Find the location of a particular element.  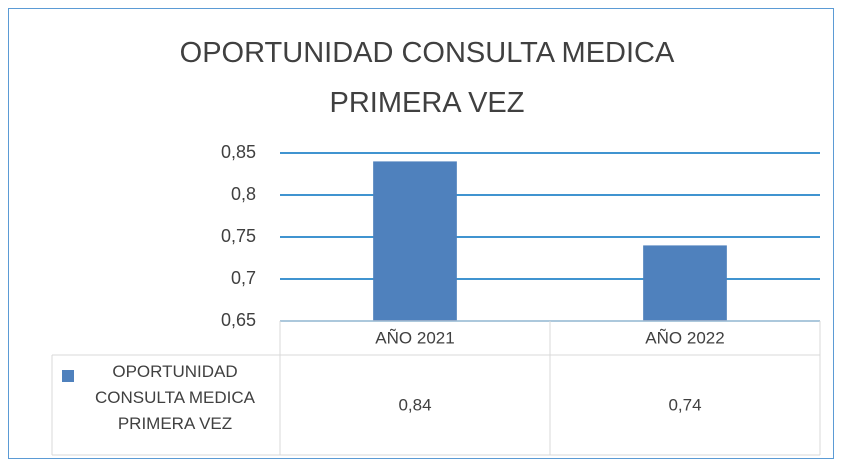

y-tick-label: 0,75 is located at coordinates (238, 236).